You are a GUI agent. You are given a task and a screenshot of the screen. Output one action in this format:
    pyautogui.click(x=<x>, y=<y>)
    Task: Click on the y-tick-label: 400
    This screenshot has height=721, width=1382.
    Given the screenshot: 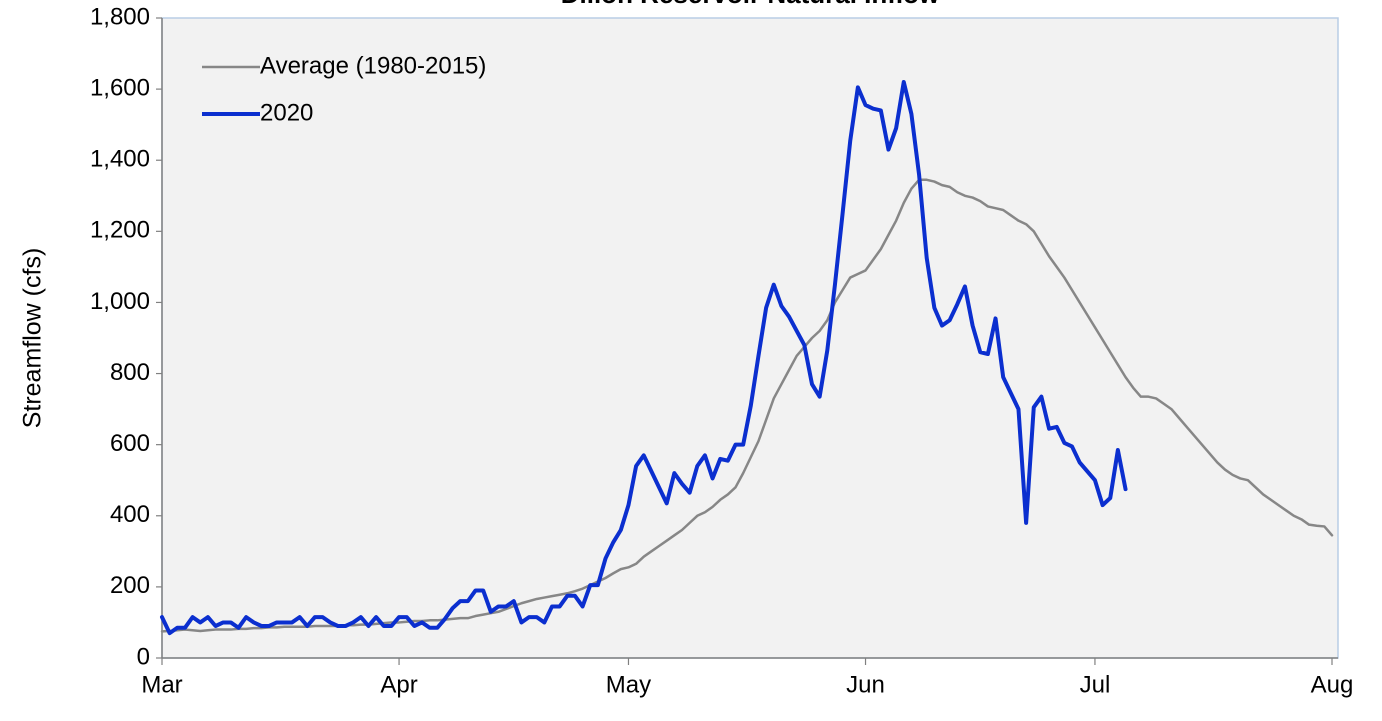 What is the action you would take?
    pyautogui.click(x=130, y=514)
    